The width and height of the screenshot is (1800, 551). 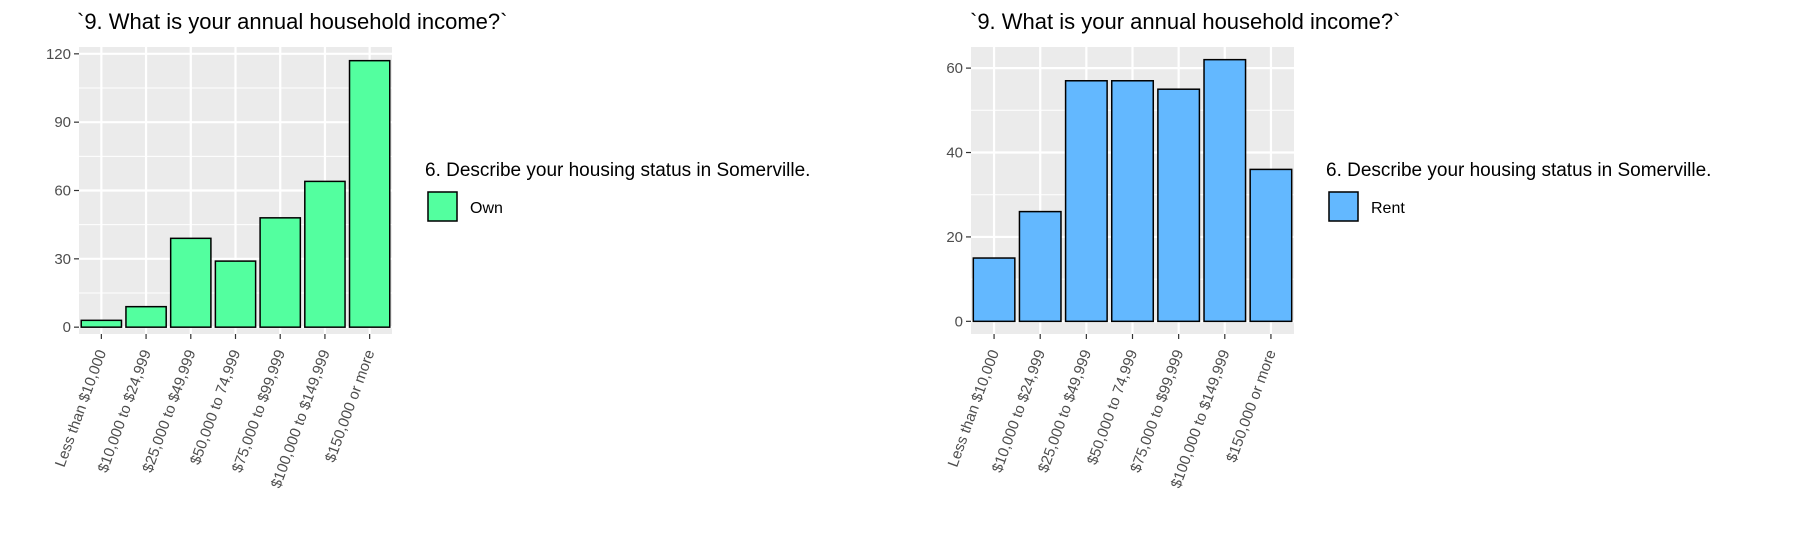 I want to click on legend-label: Rent, so click(x=1388, y=208).